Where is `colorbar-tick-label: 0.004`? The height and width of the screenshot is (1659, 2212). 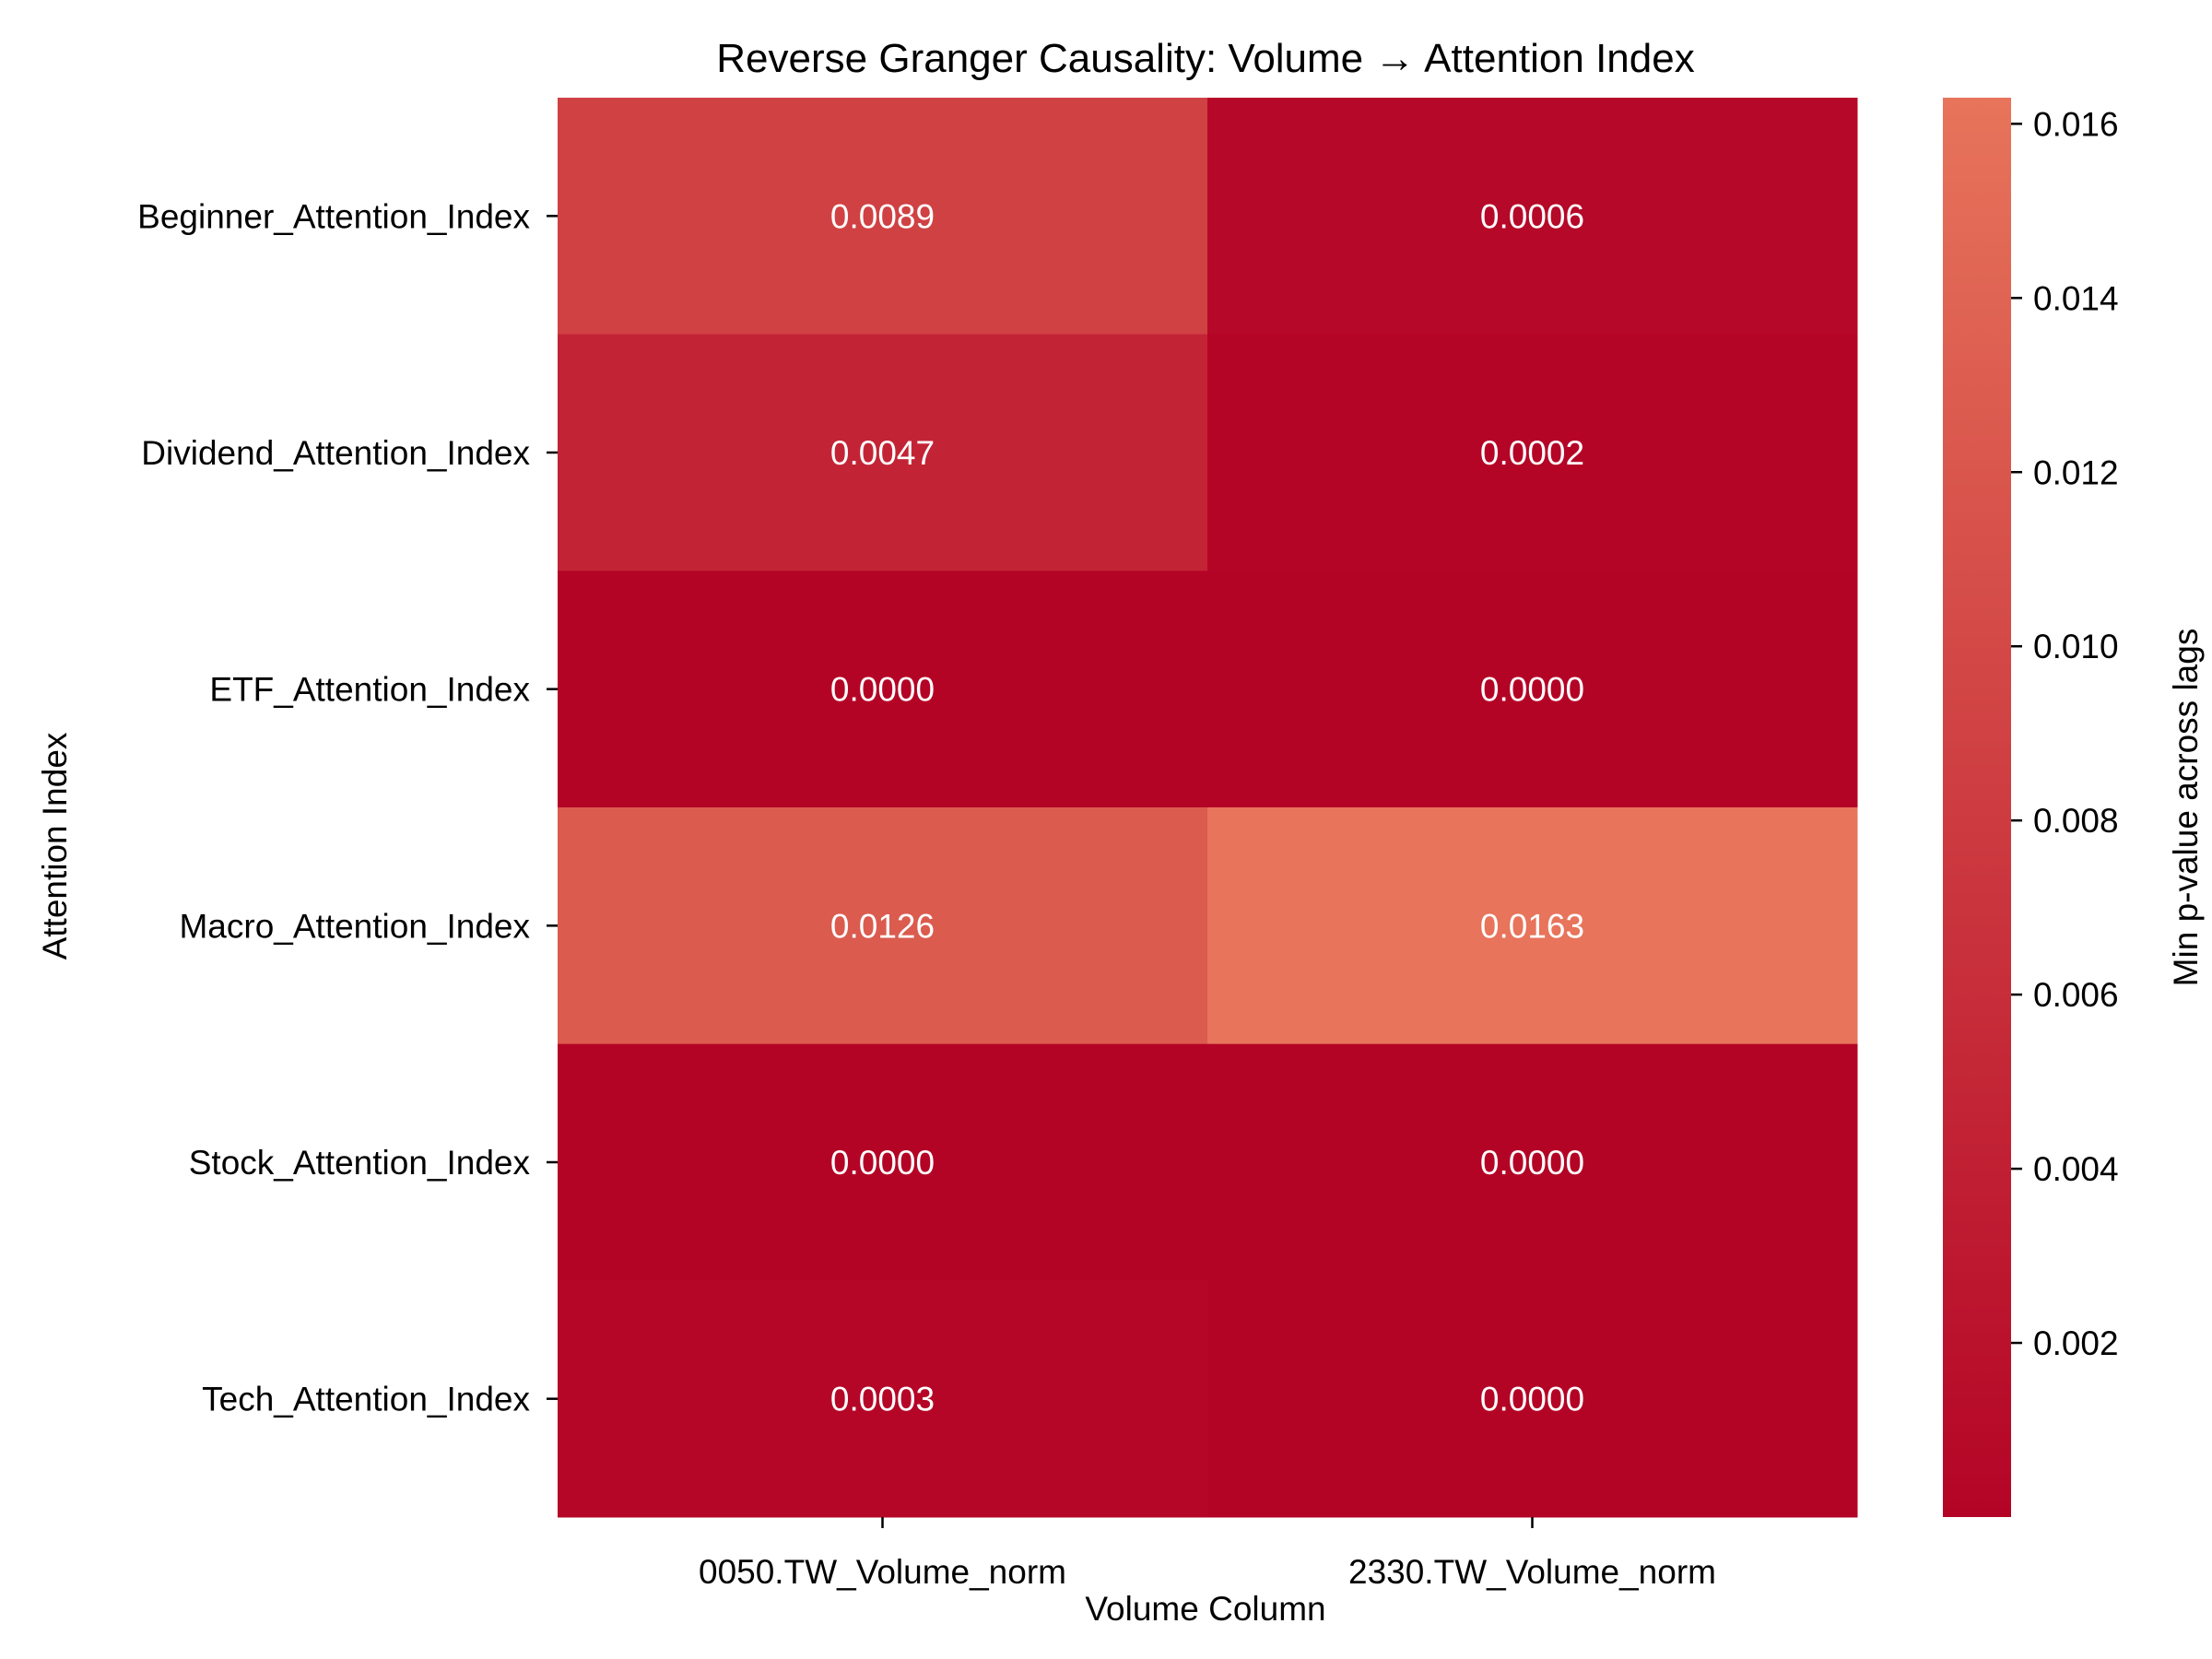 colorbar-tick-label: 0.004 is located at coordinates (2076, 1169).